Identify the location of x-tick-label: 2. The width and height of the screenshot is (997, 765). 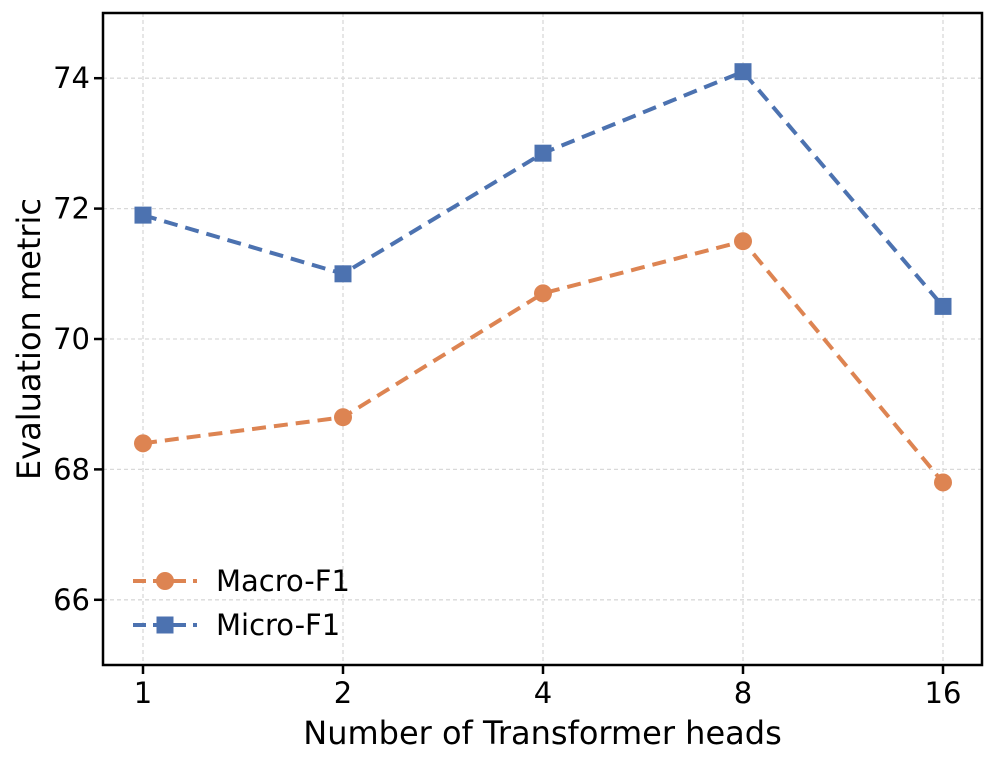
(343, 693).